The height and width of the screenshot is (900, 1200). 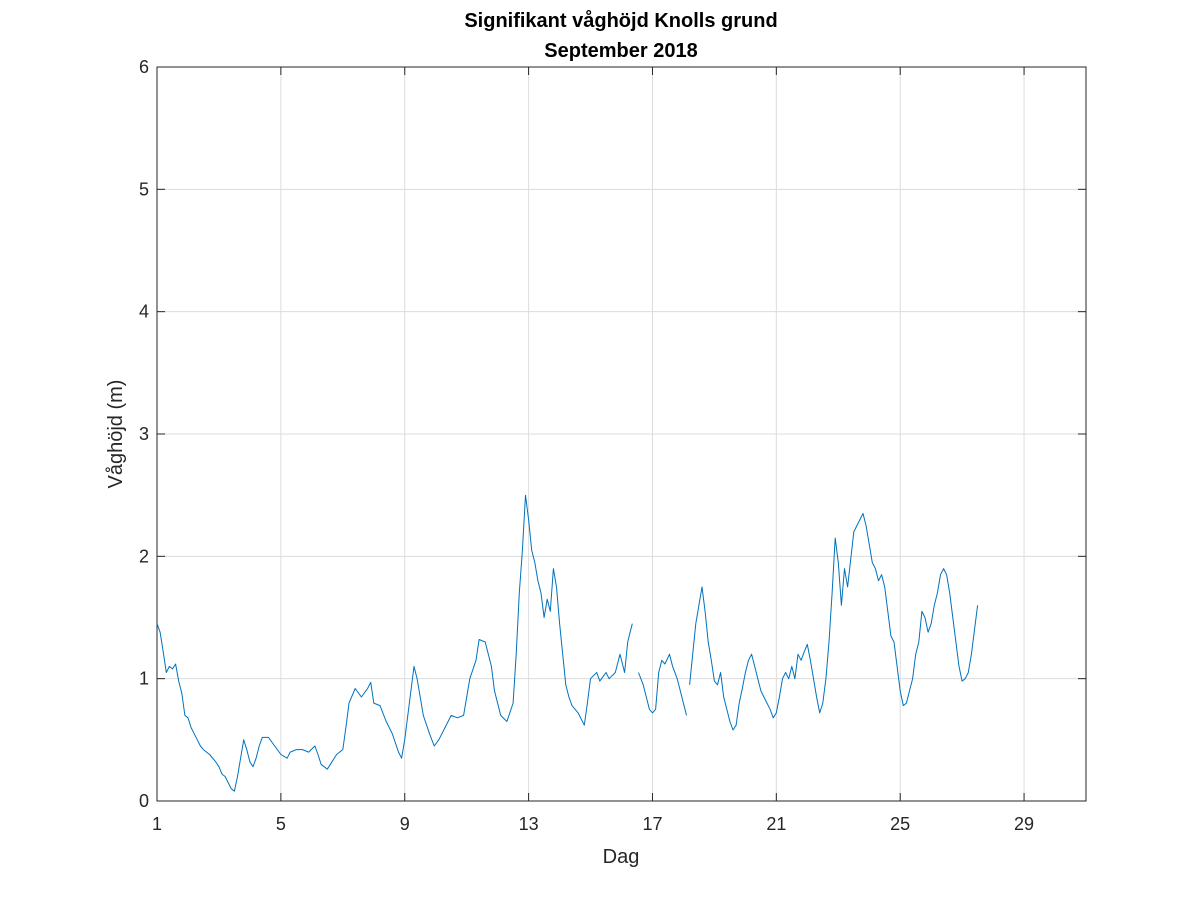 What do you see at coordinates (144, 312) in the screenshot?
I see `y-tick-label: 4` at bounding box center [144, 312].